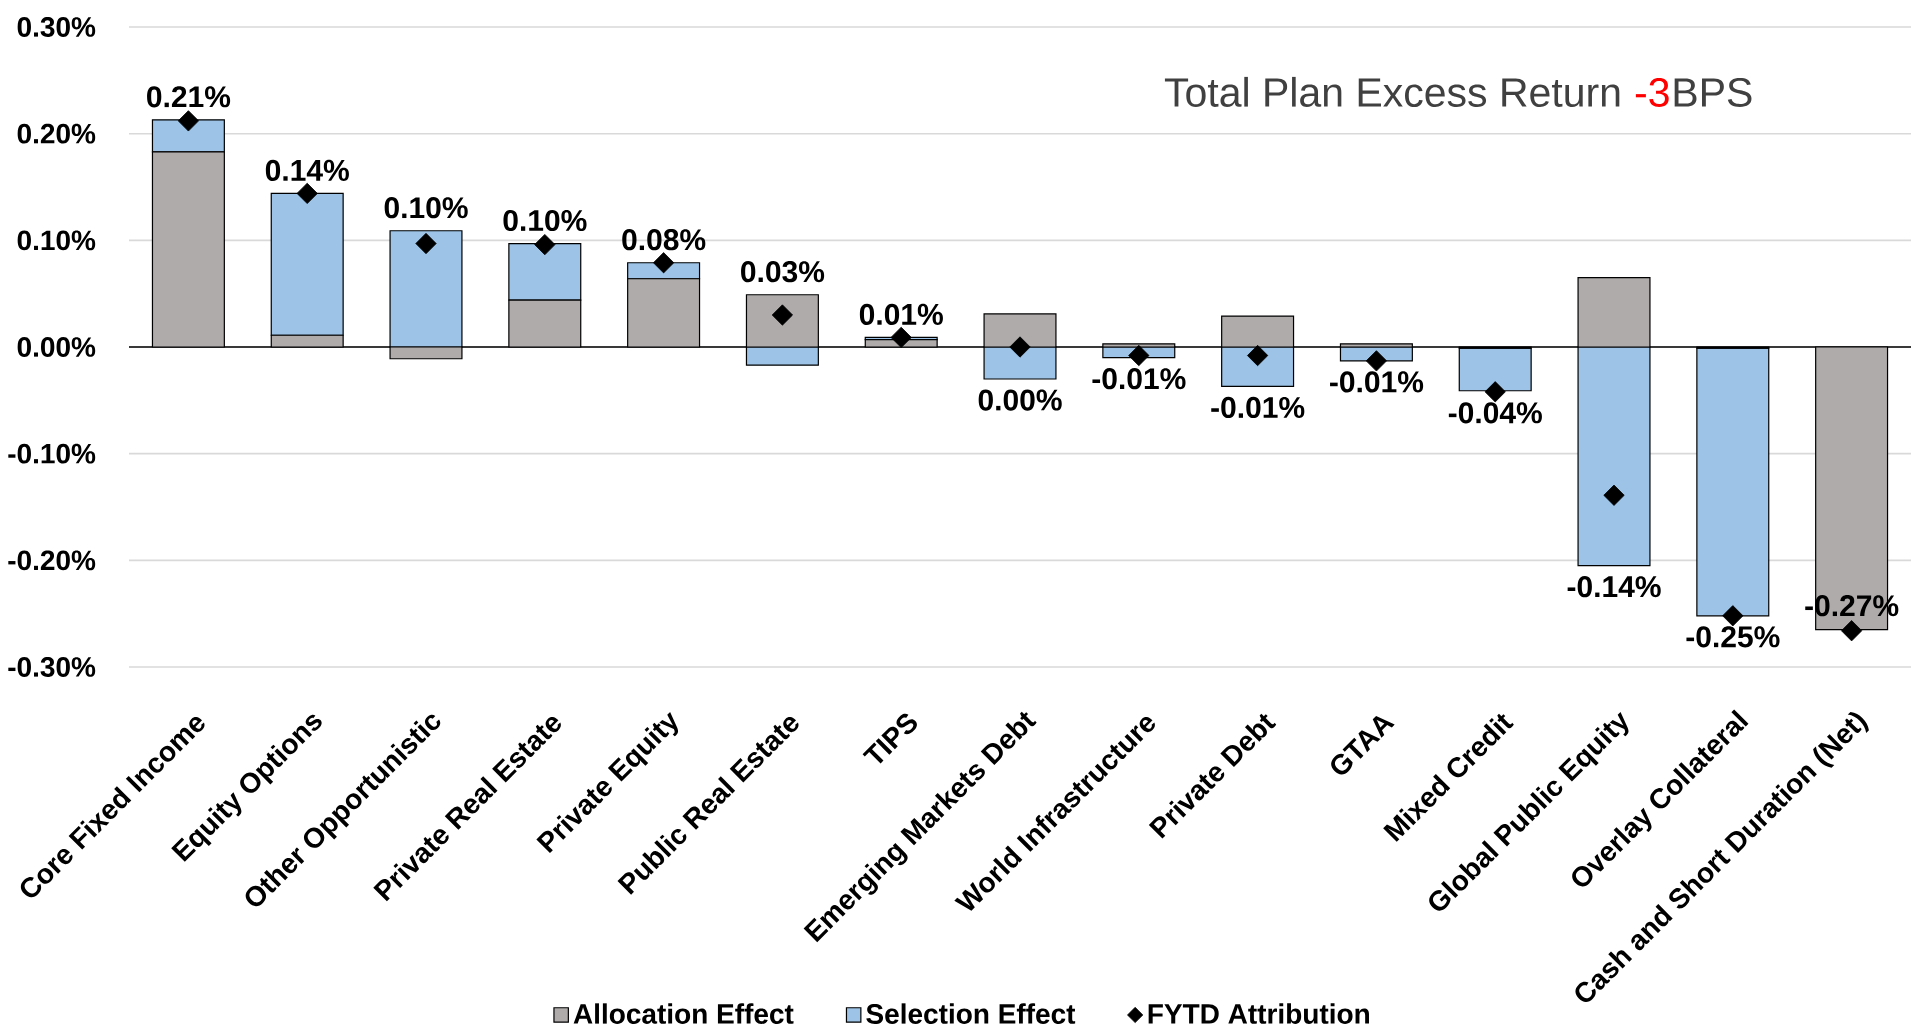 This screenshot has width=1913, height=1030. What do you see at coordinates (1713, 92) in the screenshot?
I see `annotation: BPS` at bounding box center [1713, 92].